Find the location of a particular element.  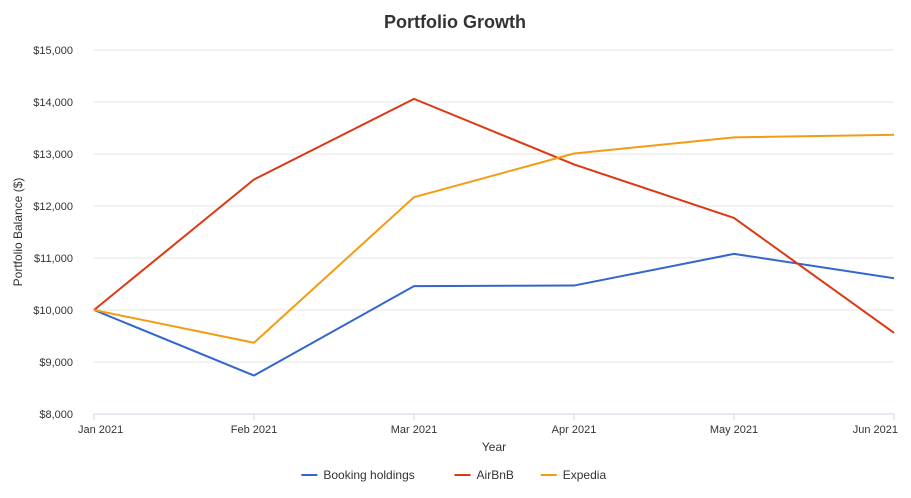

legend: Booking holdings AirBnB Expedia is located at coordinates (453, 475).